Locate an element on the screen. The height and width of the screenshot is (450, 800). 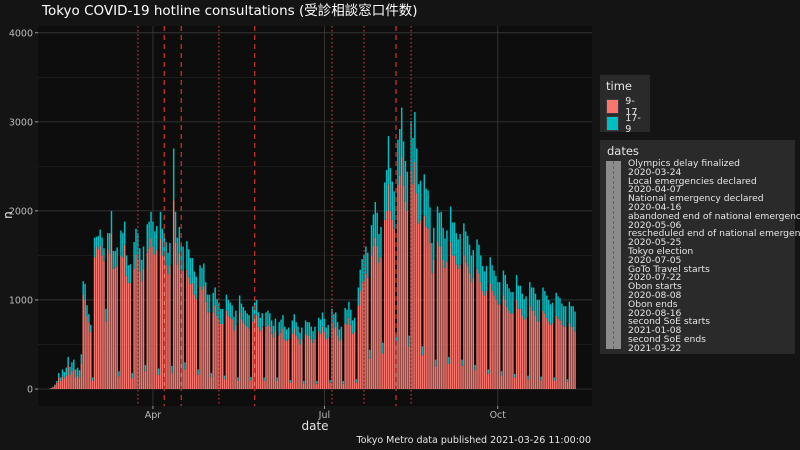
dates-legend-title: dates is located at coordinates (623, 151).